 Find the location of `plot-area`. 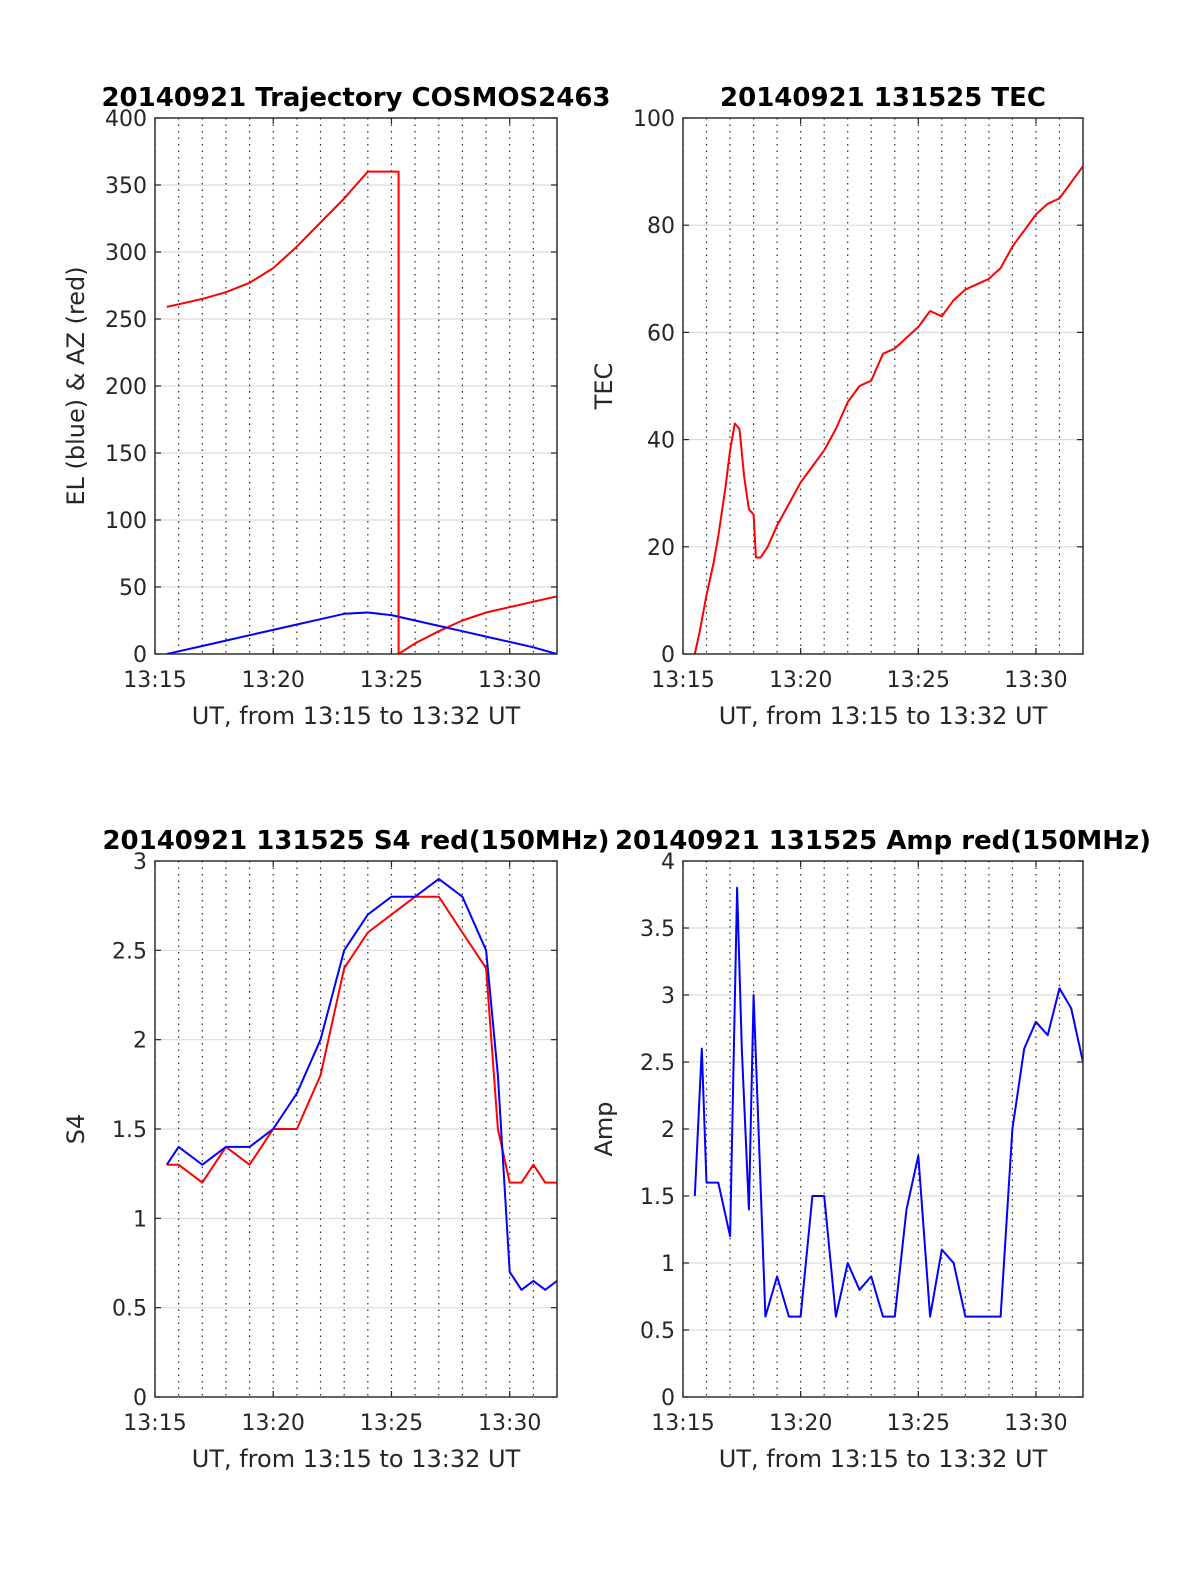

plot-area is located at coordinates (883, 386).